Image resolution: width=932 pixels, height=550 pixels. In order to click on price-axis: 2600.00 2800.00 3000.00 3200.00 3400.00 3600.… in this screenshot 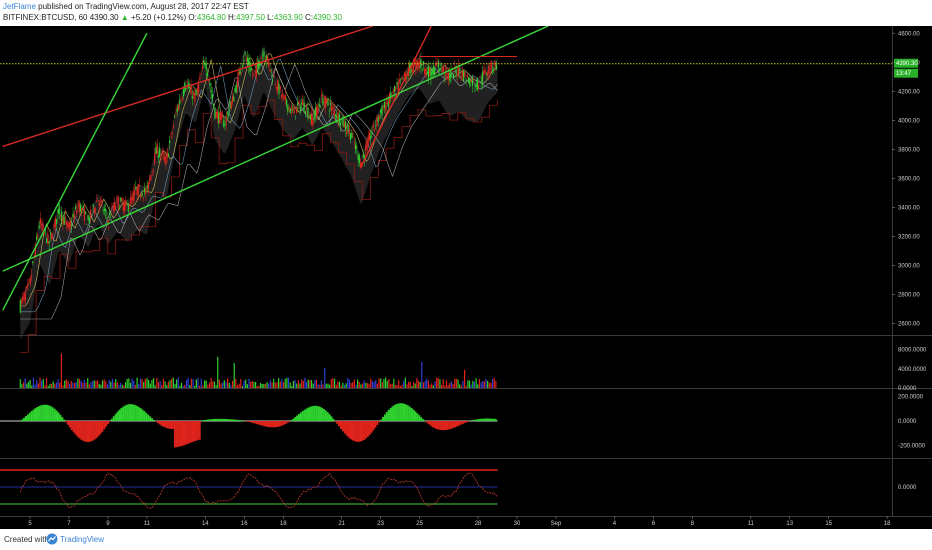, I will do `click(909, 261)`.